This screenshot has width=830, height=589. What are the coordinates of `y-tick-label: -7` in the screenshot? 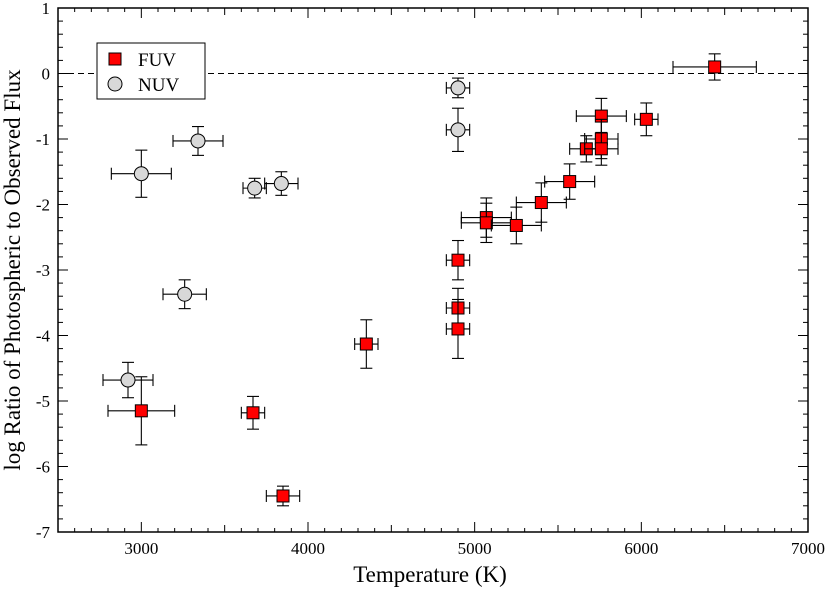 It's located at (43, 532).